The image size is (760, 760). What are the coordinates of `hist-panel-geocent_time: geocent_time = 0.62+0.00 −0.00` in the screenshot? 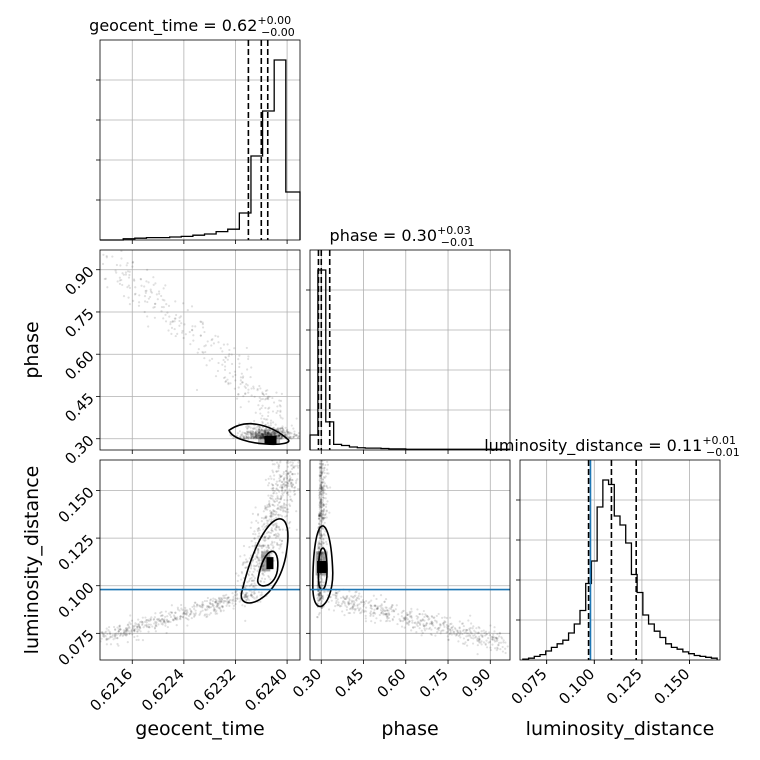 It's located at (195, 129).